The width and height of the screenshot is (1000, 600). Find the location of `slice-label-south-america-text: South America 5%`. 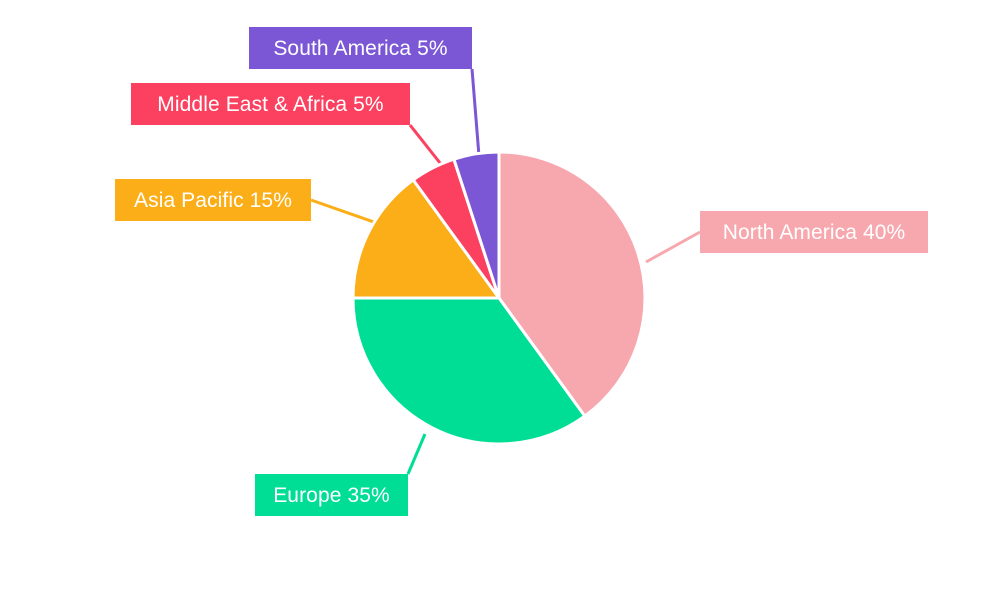

slice-label-south-america-text: South America 5% is located at coordinates (360, 48).